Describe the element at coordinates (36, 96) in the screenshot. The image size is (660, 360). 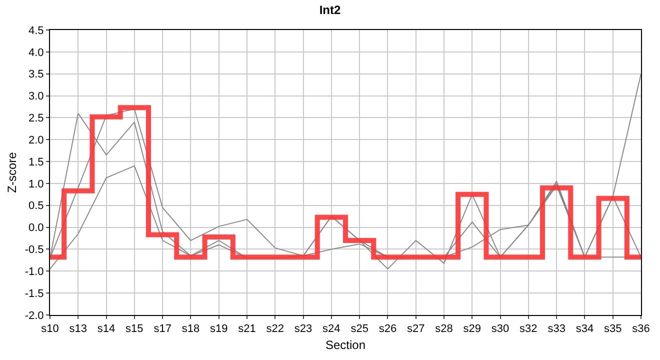
I see `y-tick-label: 3.0` at that location.